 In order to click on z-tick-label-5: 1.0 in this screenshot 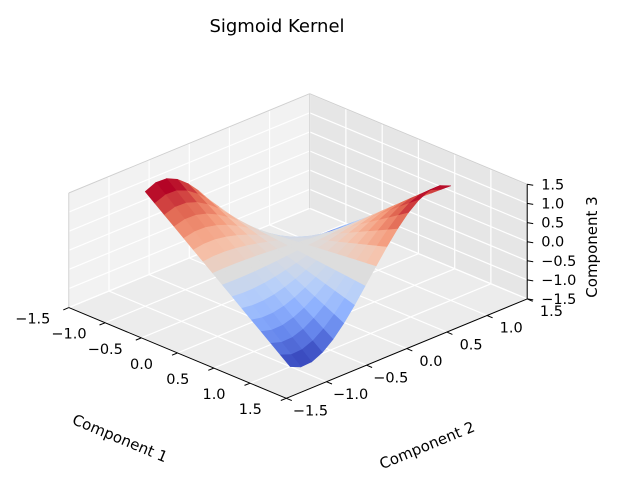, I will do `click(552, 204)`.